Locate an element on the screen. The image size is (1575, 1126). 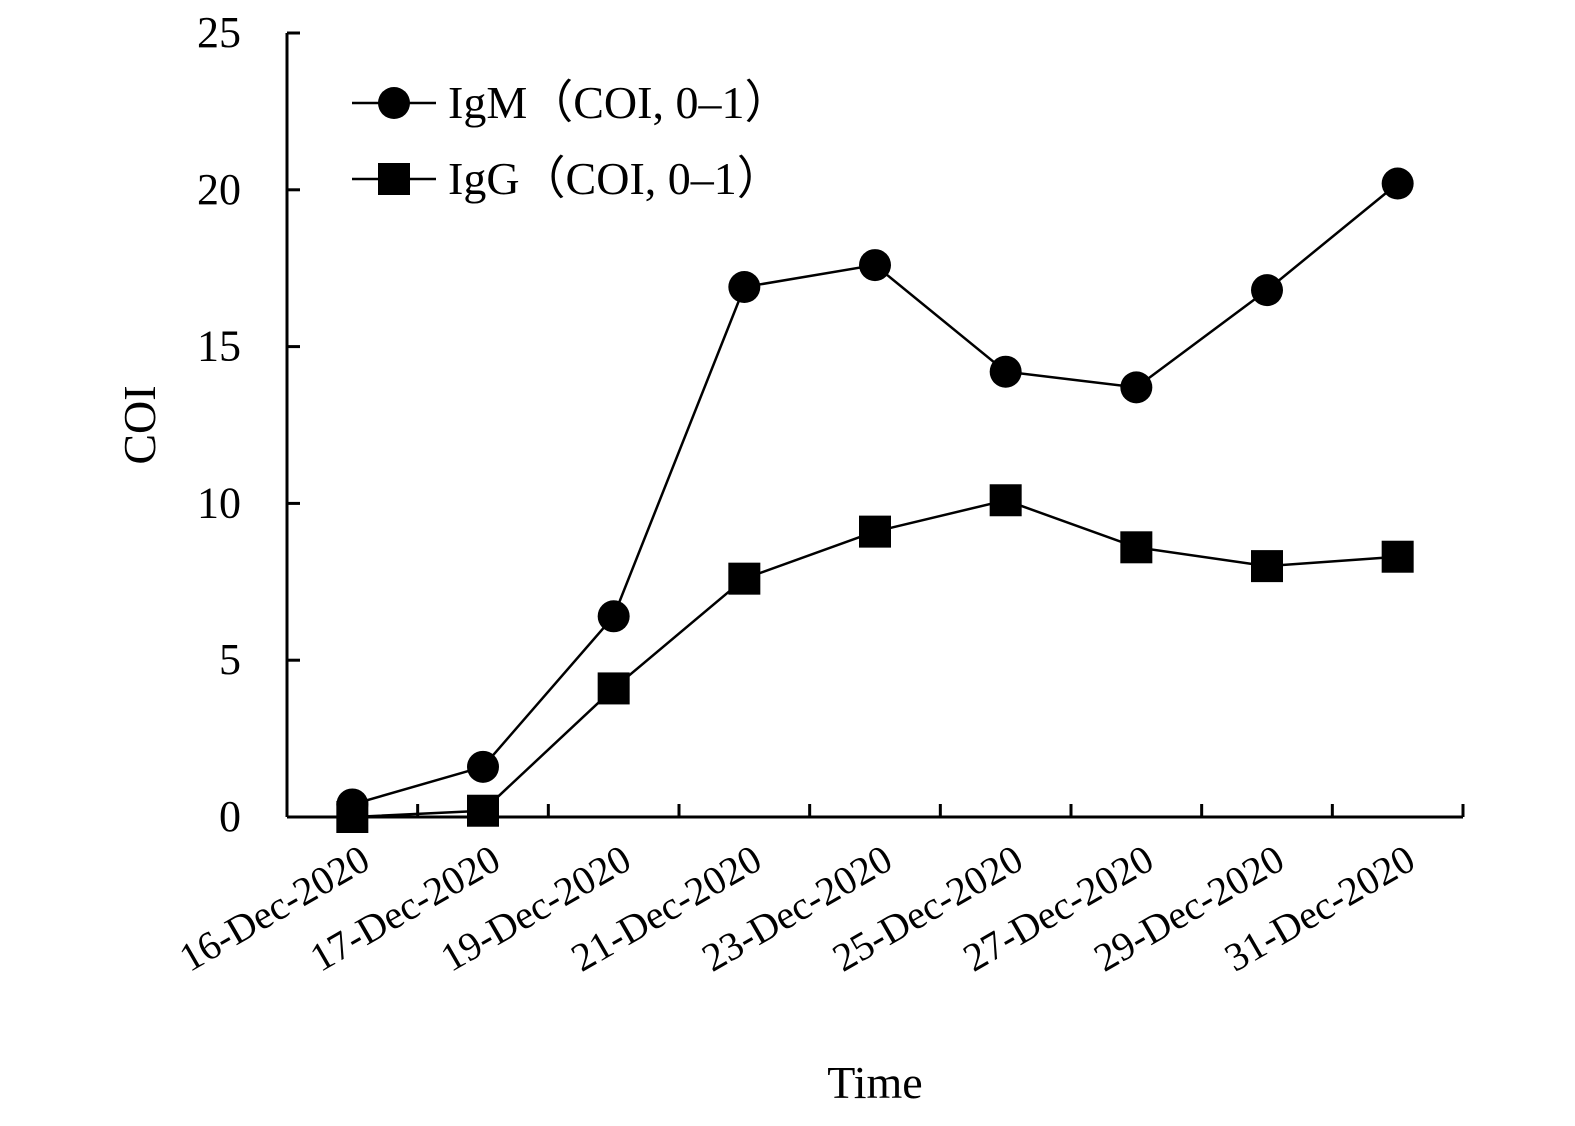
legend-label: IgG（COI, 0–1） is located at coordinates (615, 178).